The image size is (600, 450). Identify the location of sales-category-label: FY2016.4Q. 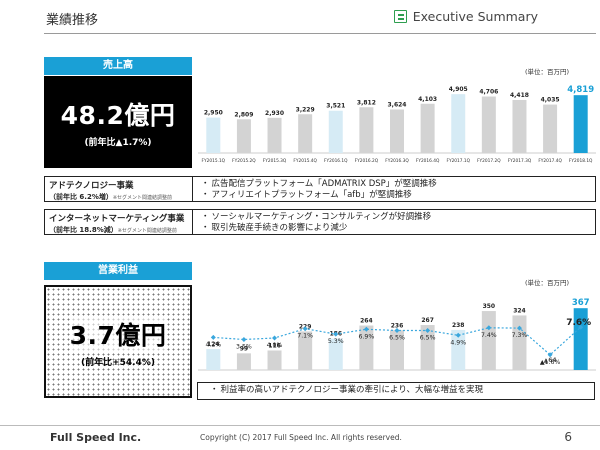
(428, 161).